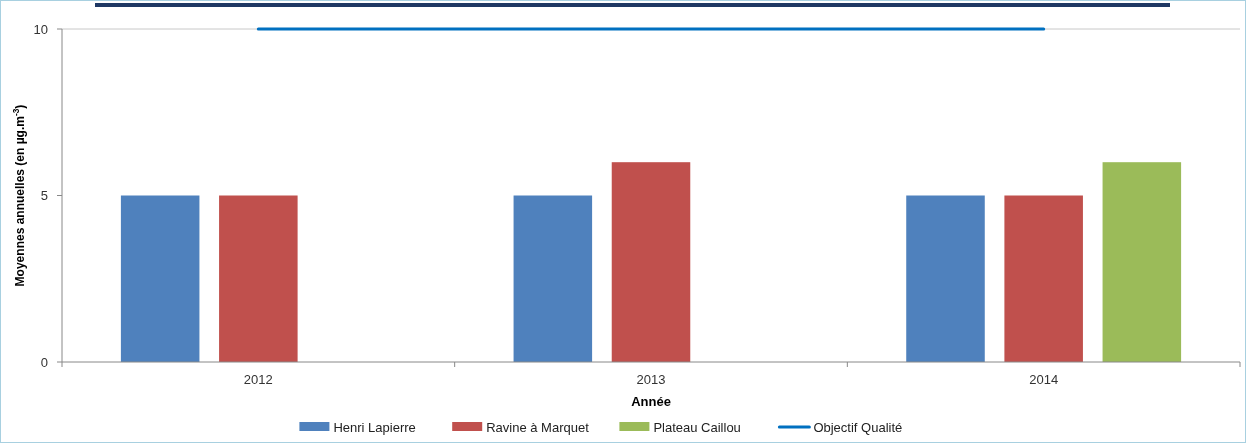 Image resolution: width=1246 pixels, height=443 pixels. Describe the element at coordinates (44, 362) in the screenshot. I see `y-tick-label: 0` at that location.